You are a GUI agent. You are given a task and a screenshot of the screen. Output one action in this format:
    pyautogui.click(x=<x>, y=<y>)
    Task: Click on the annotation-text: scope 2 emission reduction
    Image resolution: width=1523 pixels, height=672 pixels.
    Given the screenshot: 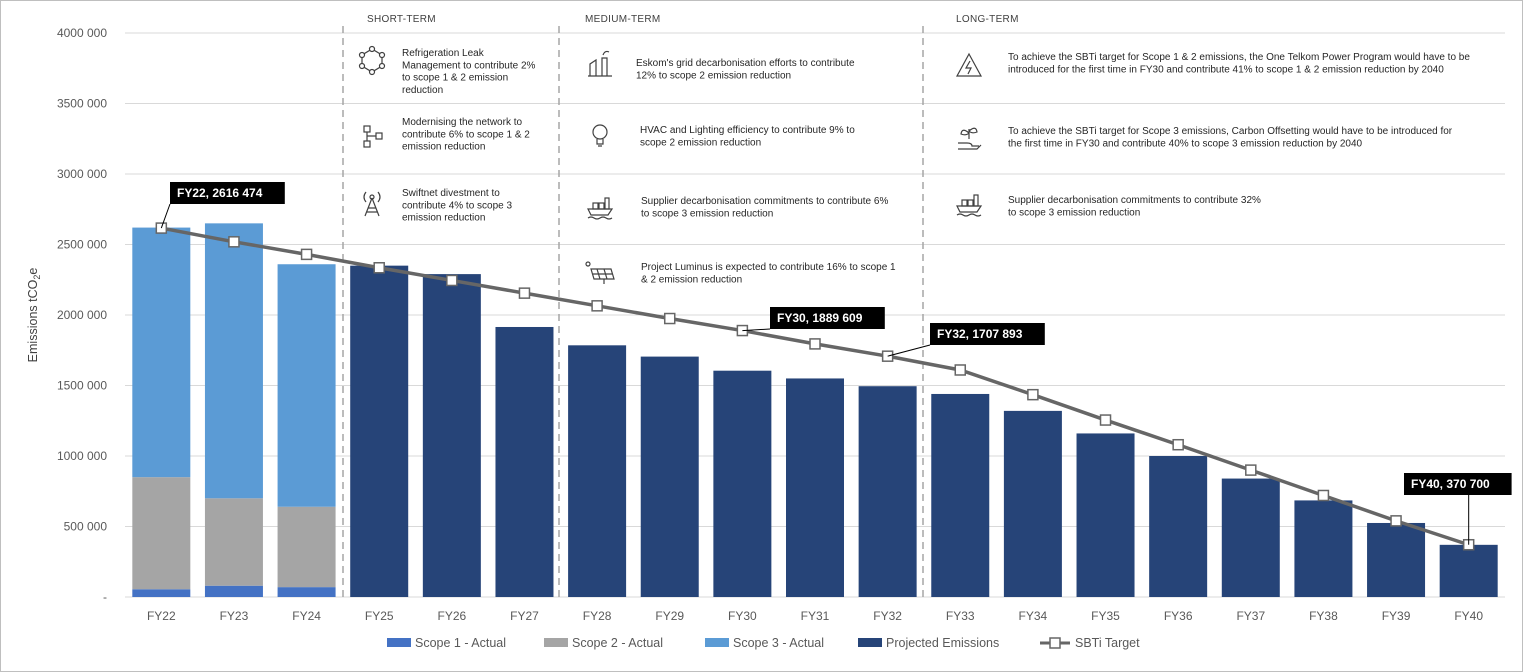 What is the action you would take?
    pyautogui.click(x=700, y=142)
    